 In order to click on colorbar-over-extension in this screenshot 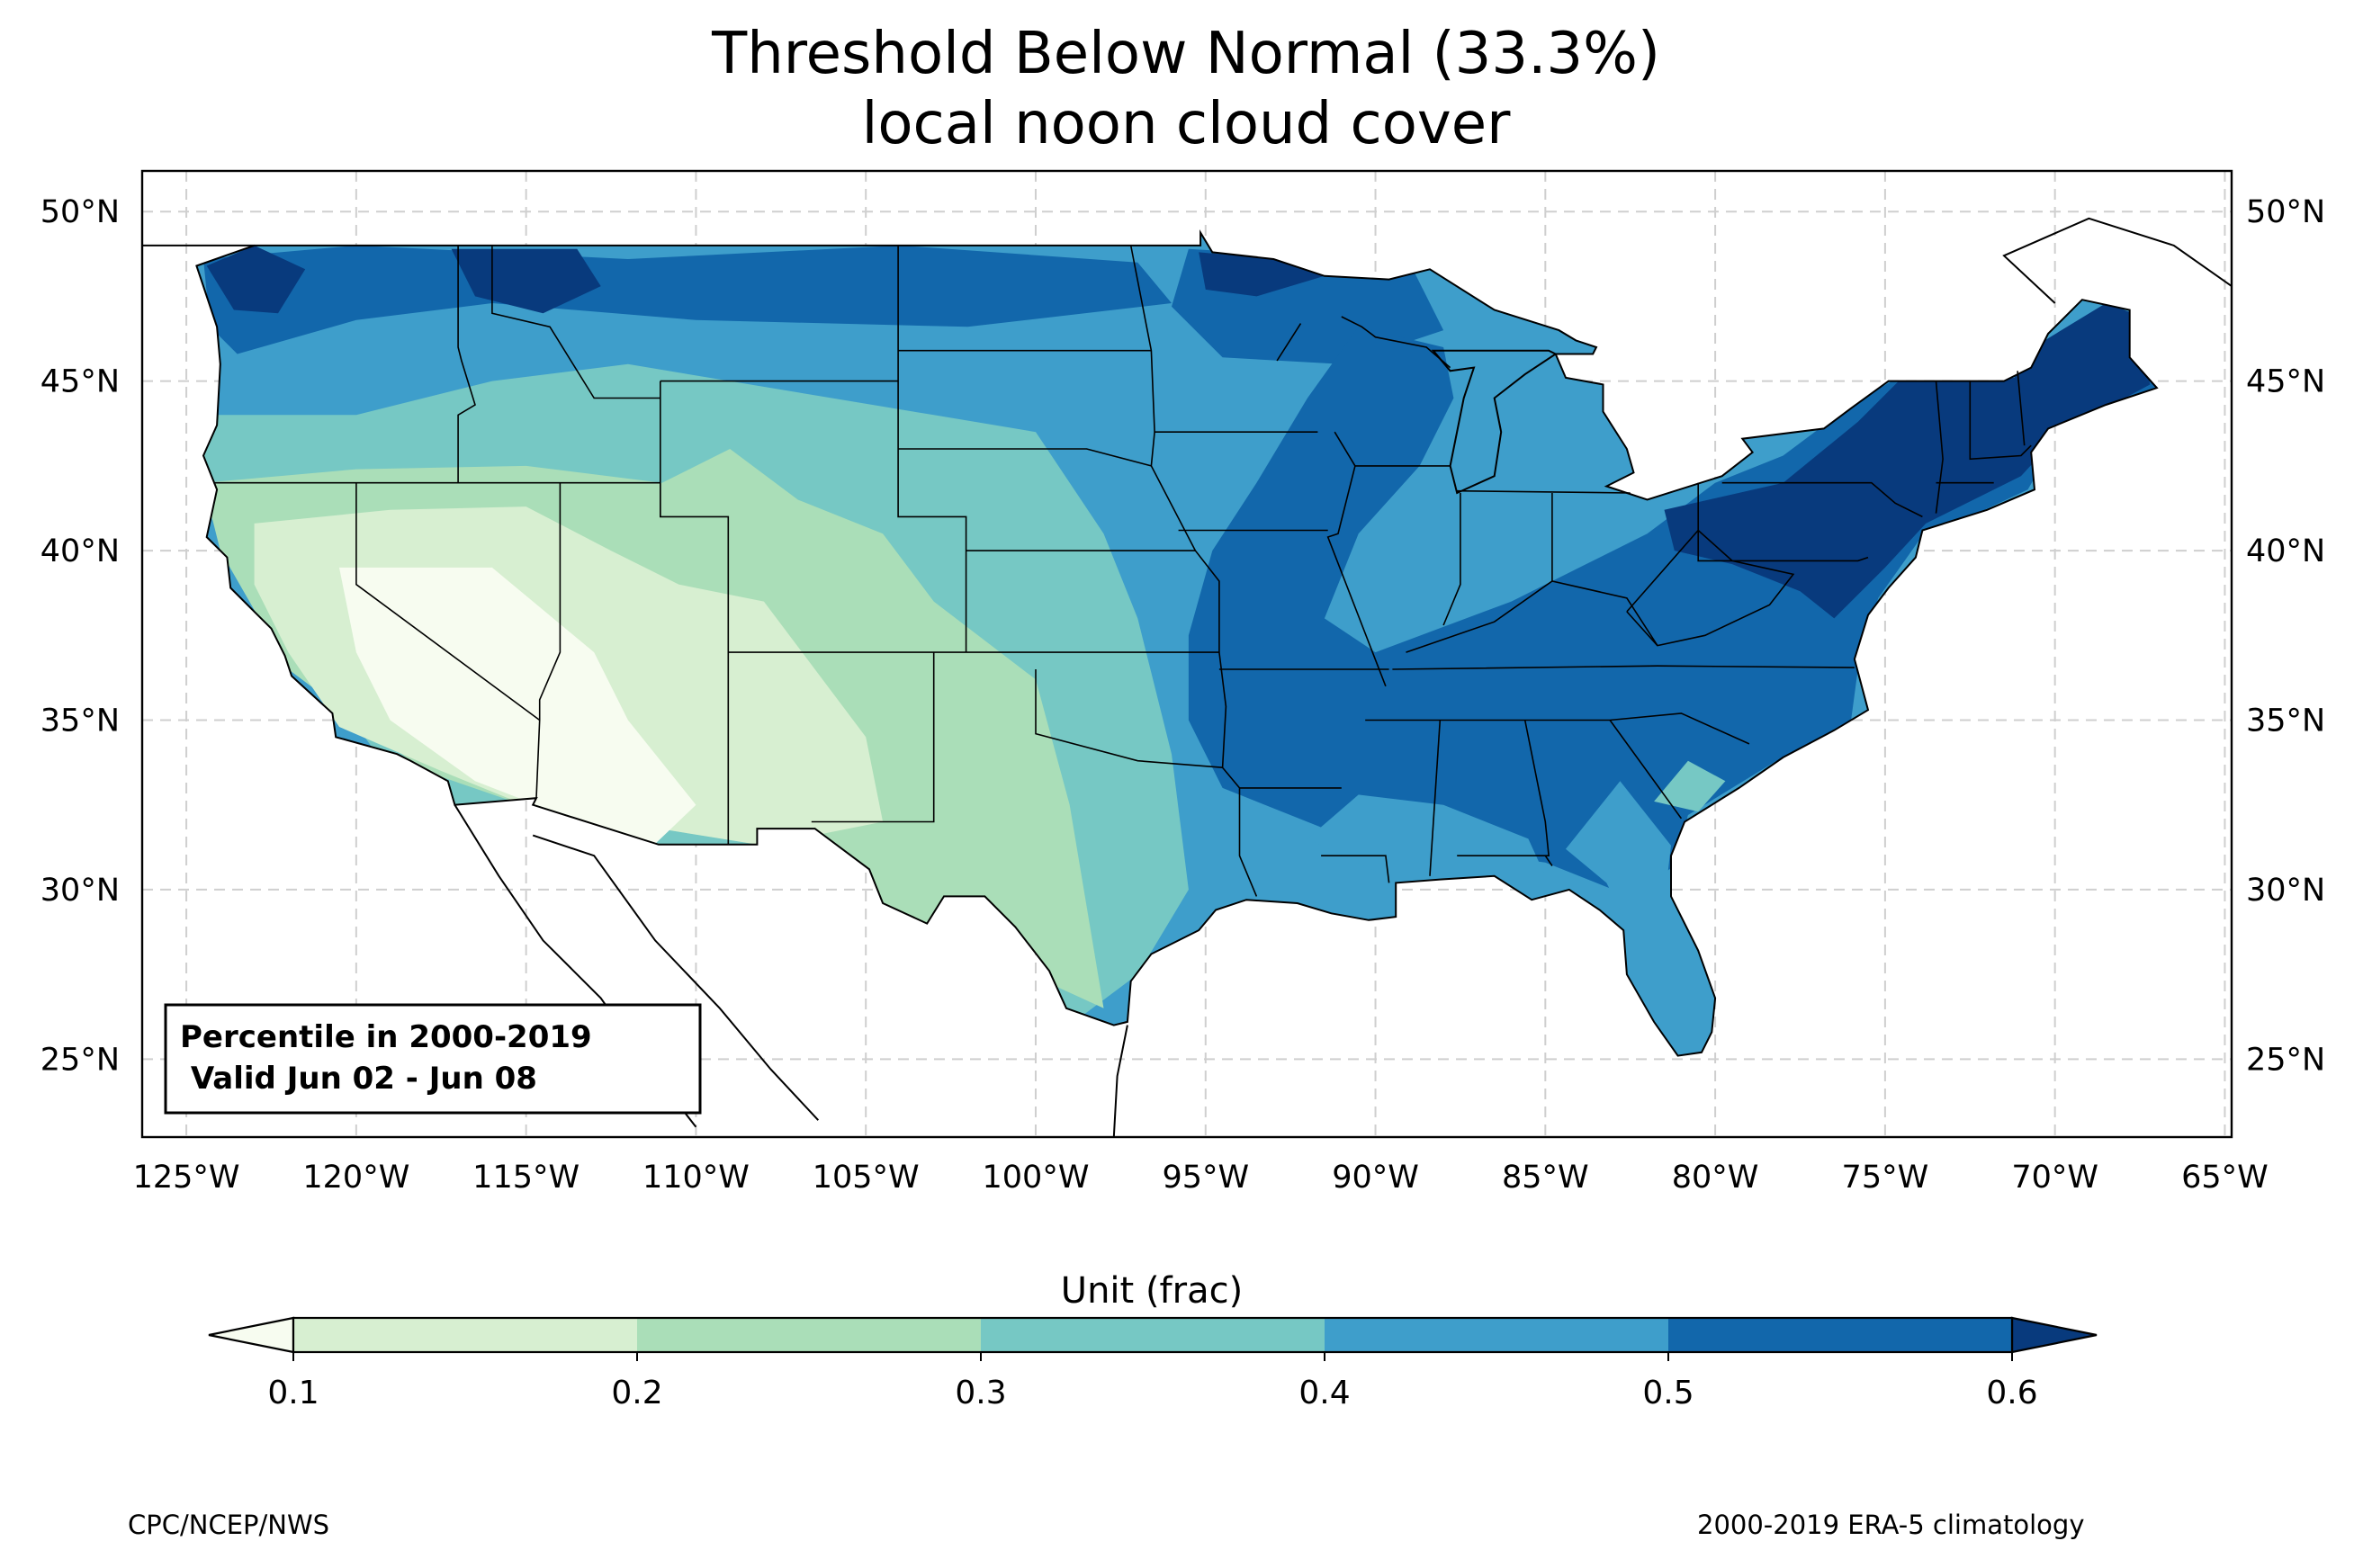, I will do `click(2054, 1335)`.